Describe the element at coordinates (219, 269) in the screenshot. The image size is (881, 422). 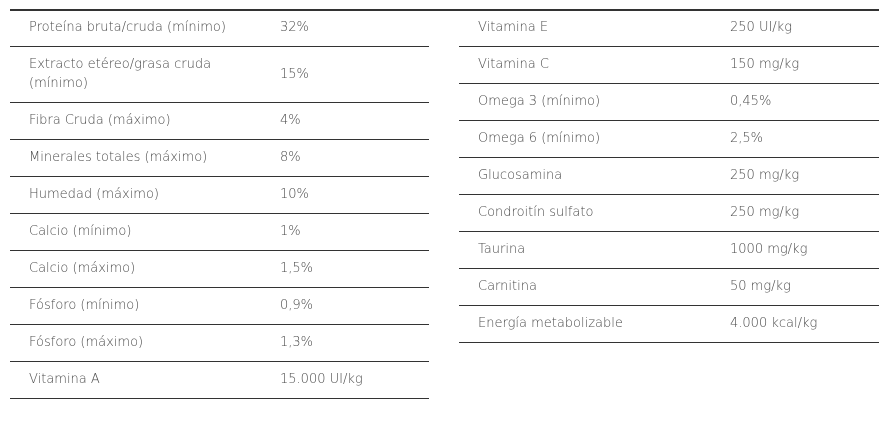
I see `table-row: Calcio (máximo) 1,5%` at that location.